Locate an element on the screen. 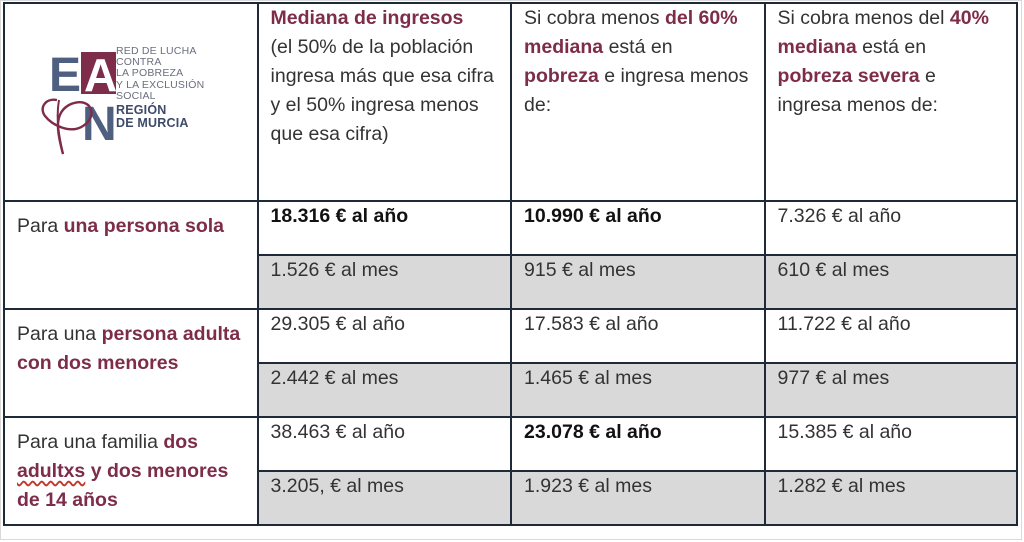 This screenshot has width=1024, height=542. logo-letter-e: E is located at coordinates (65, 75).